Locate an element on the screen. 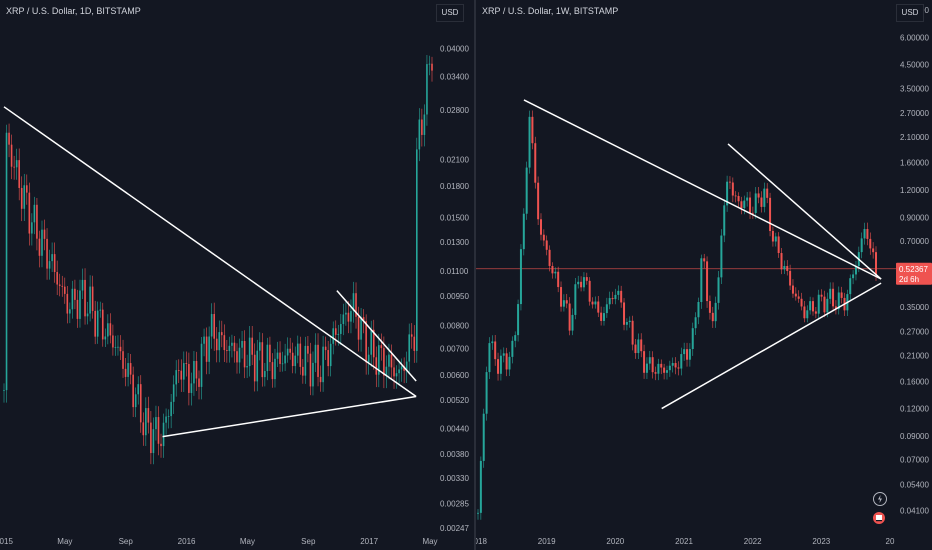 The height and width of the screenshot is (550, 932). y-tick-label: 0.01800 is located at coordinates (454, 186).